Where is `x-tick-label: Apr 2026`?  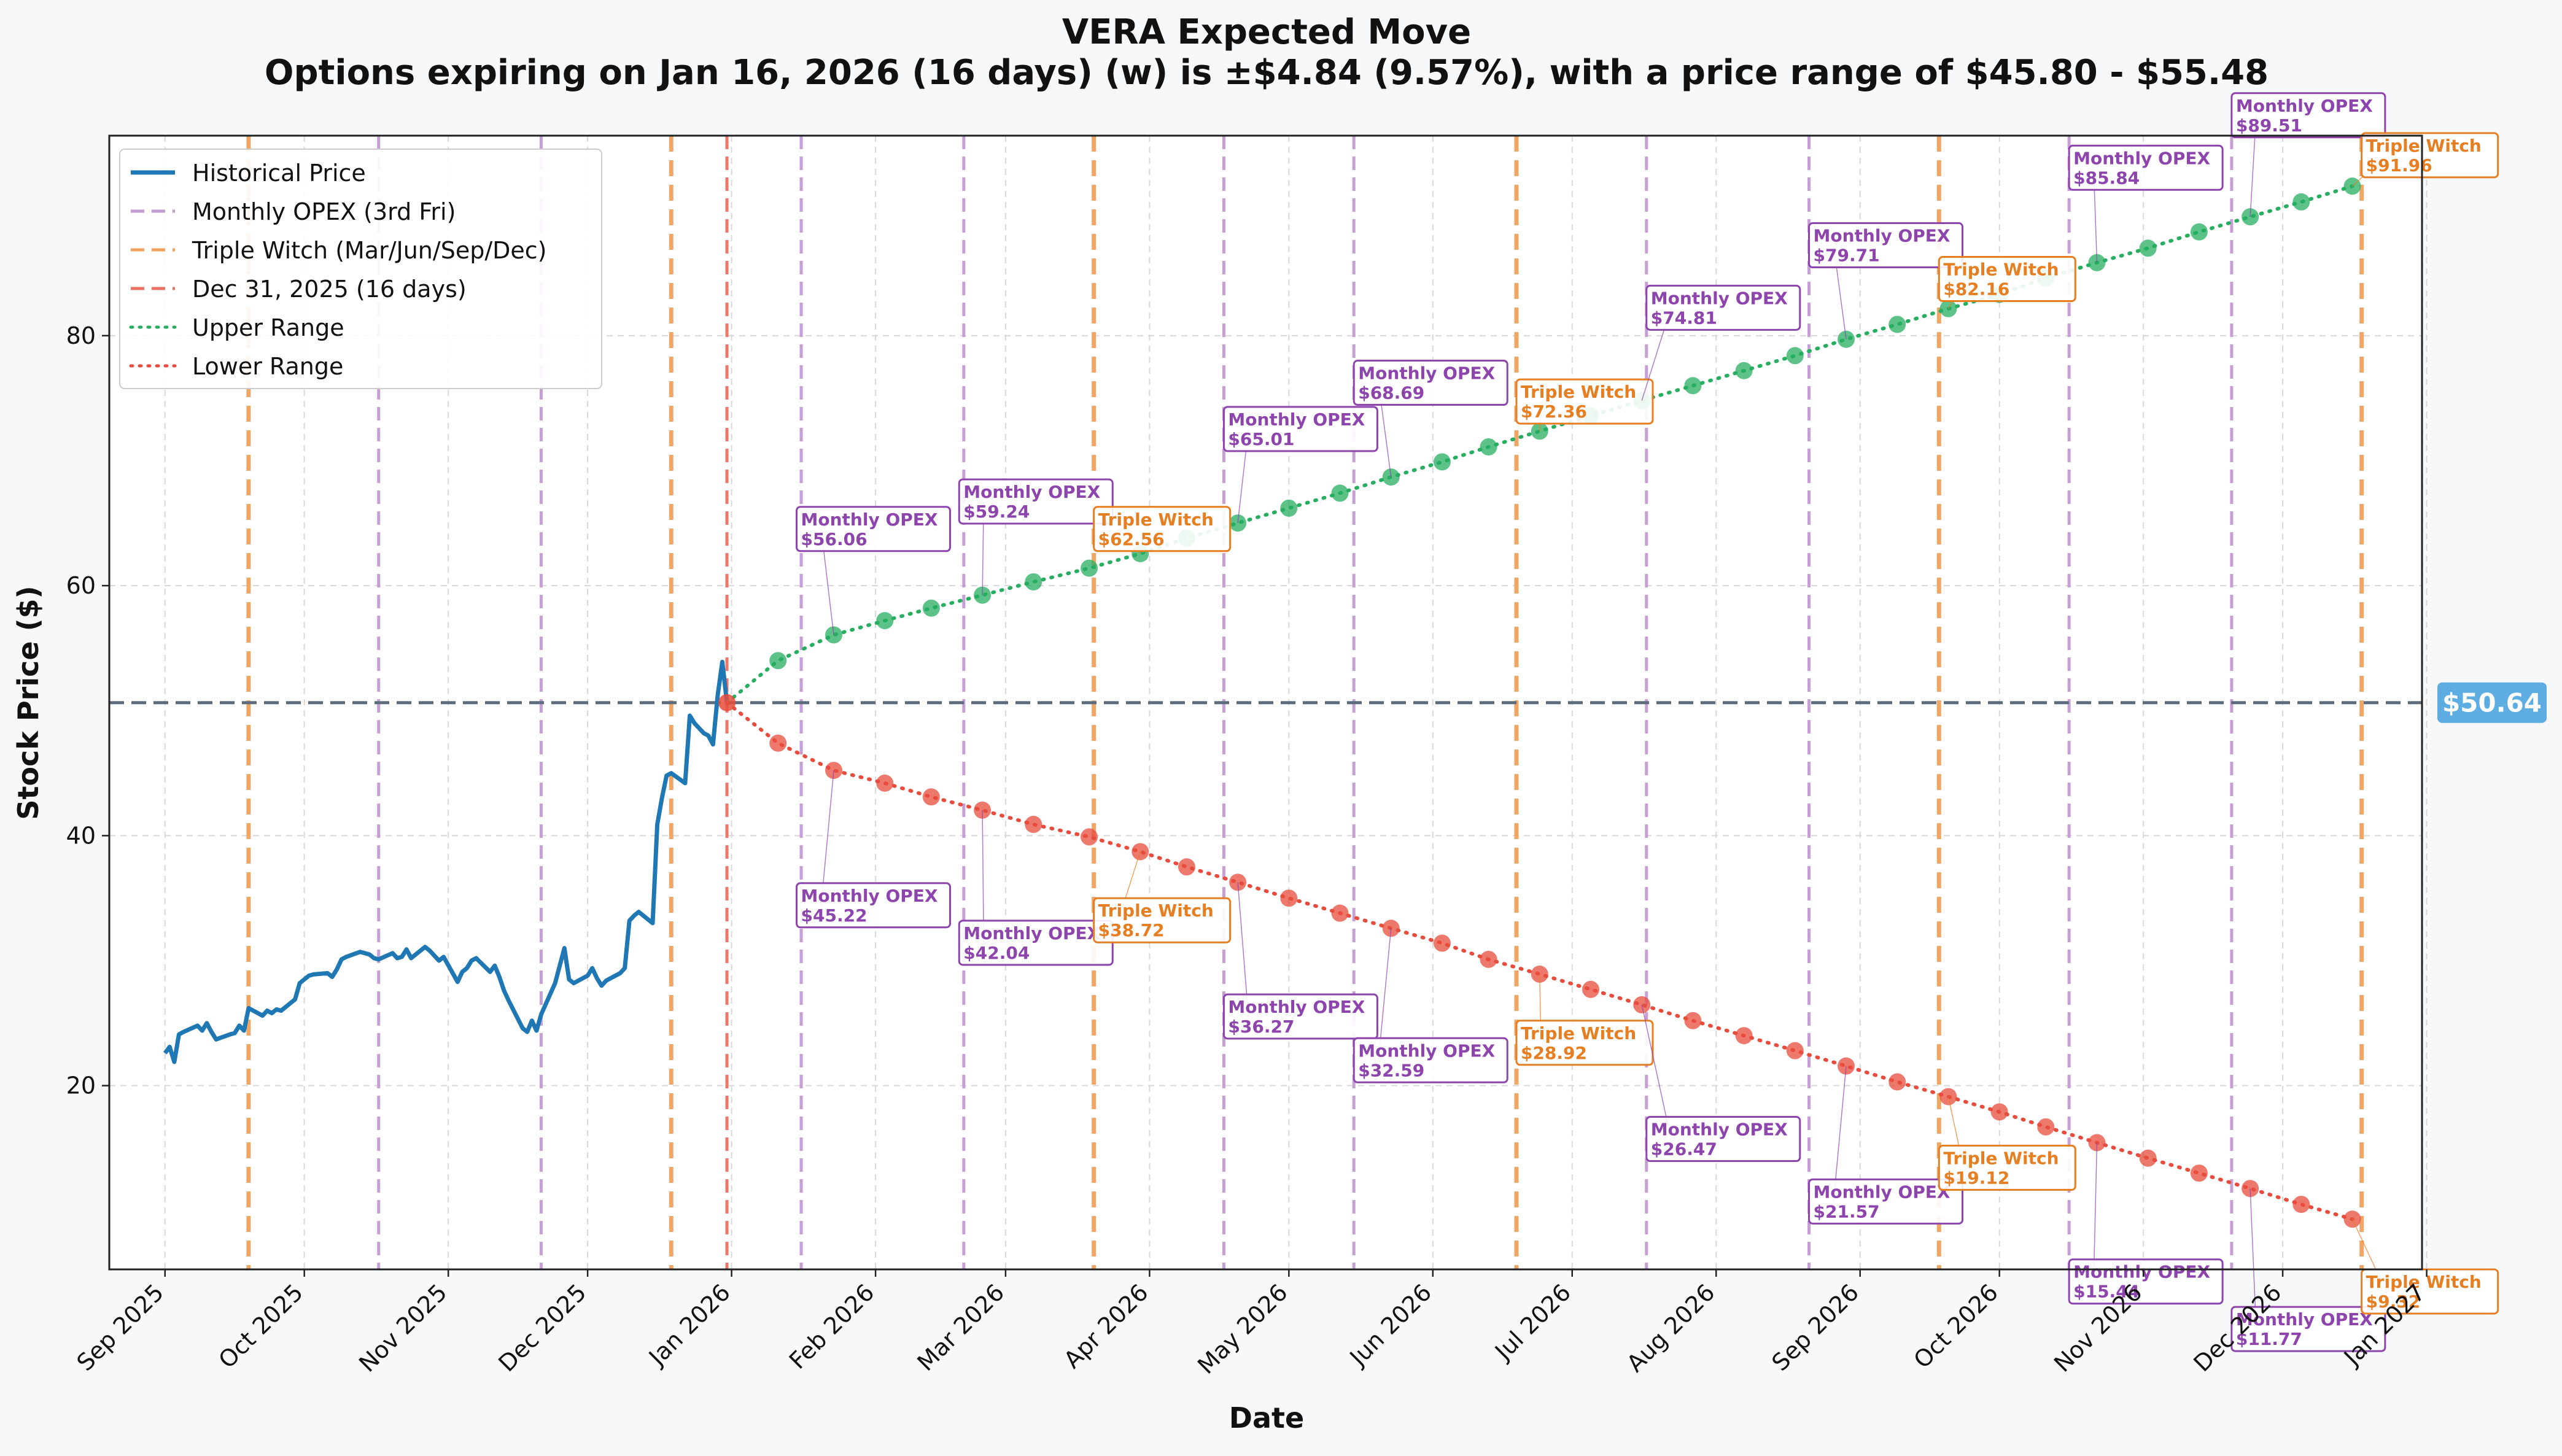 x-tick-label: Apr 2026 is located at coordinates (1106, 1326).